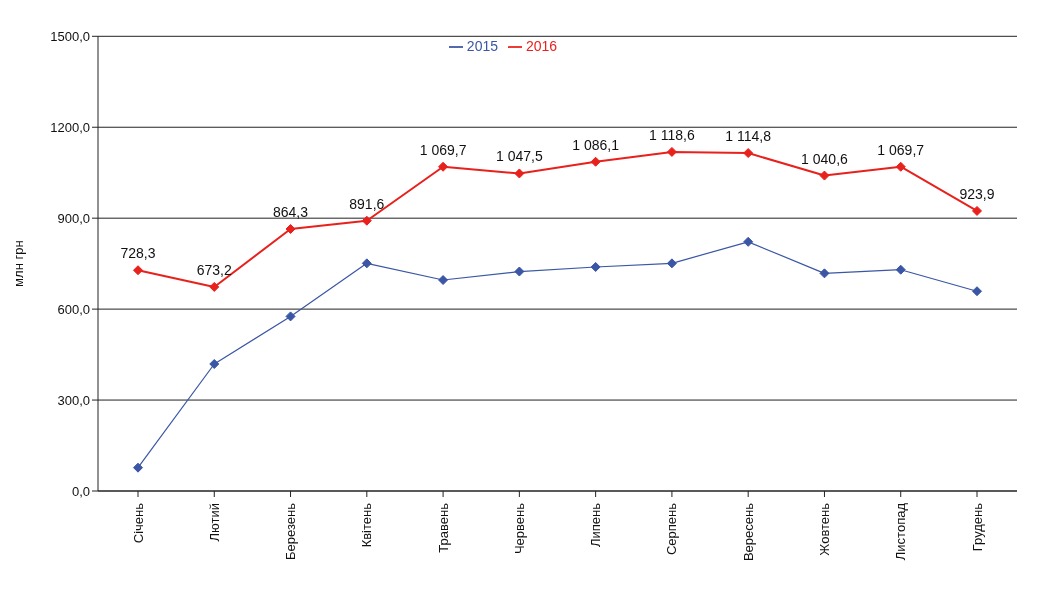 The width and height of the screenshot is (1045, 589). What do you see at coordinates (214, 522) in the screenshot?
I see `x-tick-label: Лютий` at bounding box center [214, 522].